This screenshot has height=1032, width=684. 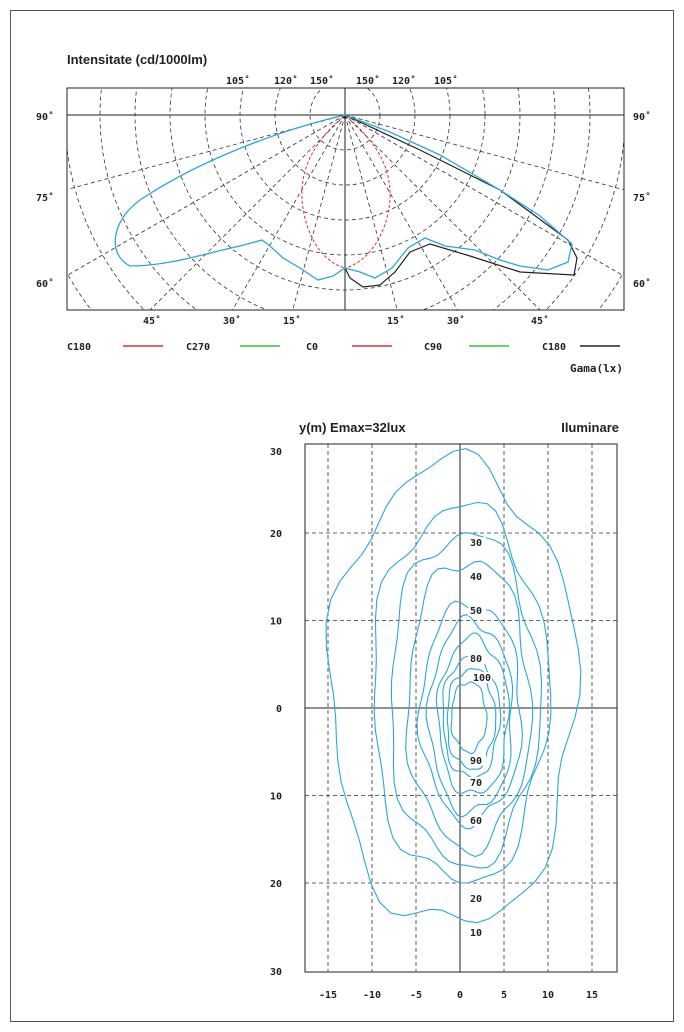 I want to click on legend-title: Gama(lx), so click(x=596, y=368).